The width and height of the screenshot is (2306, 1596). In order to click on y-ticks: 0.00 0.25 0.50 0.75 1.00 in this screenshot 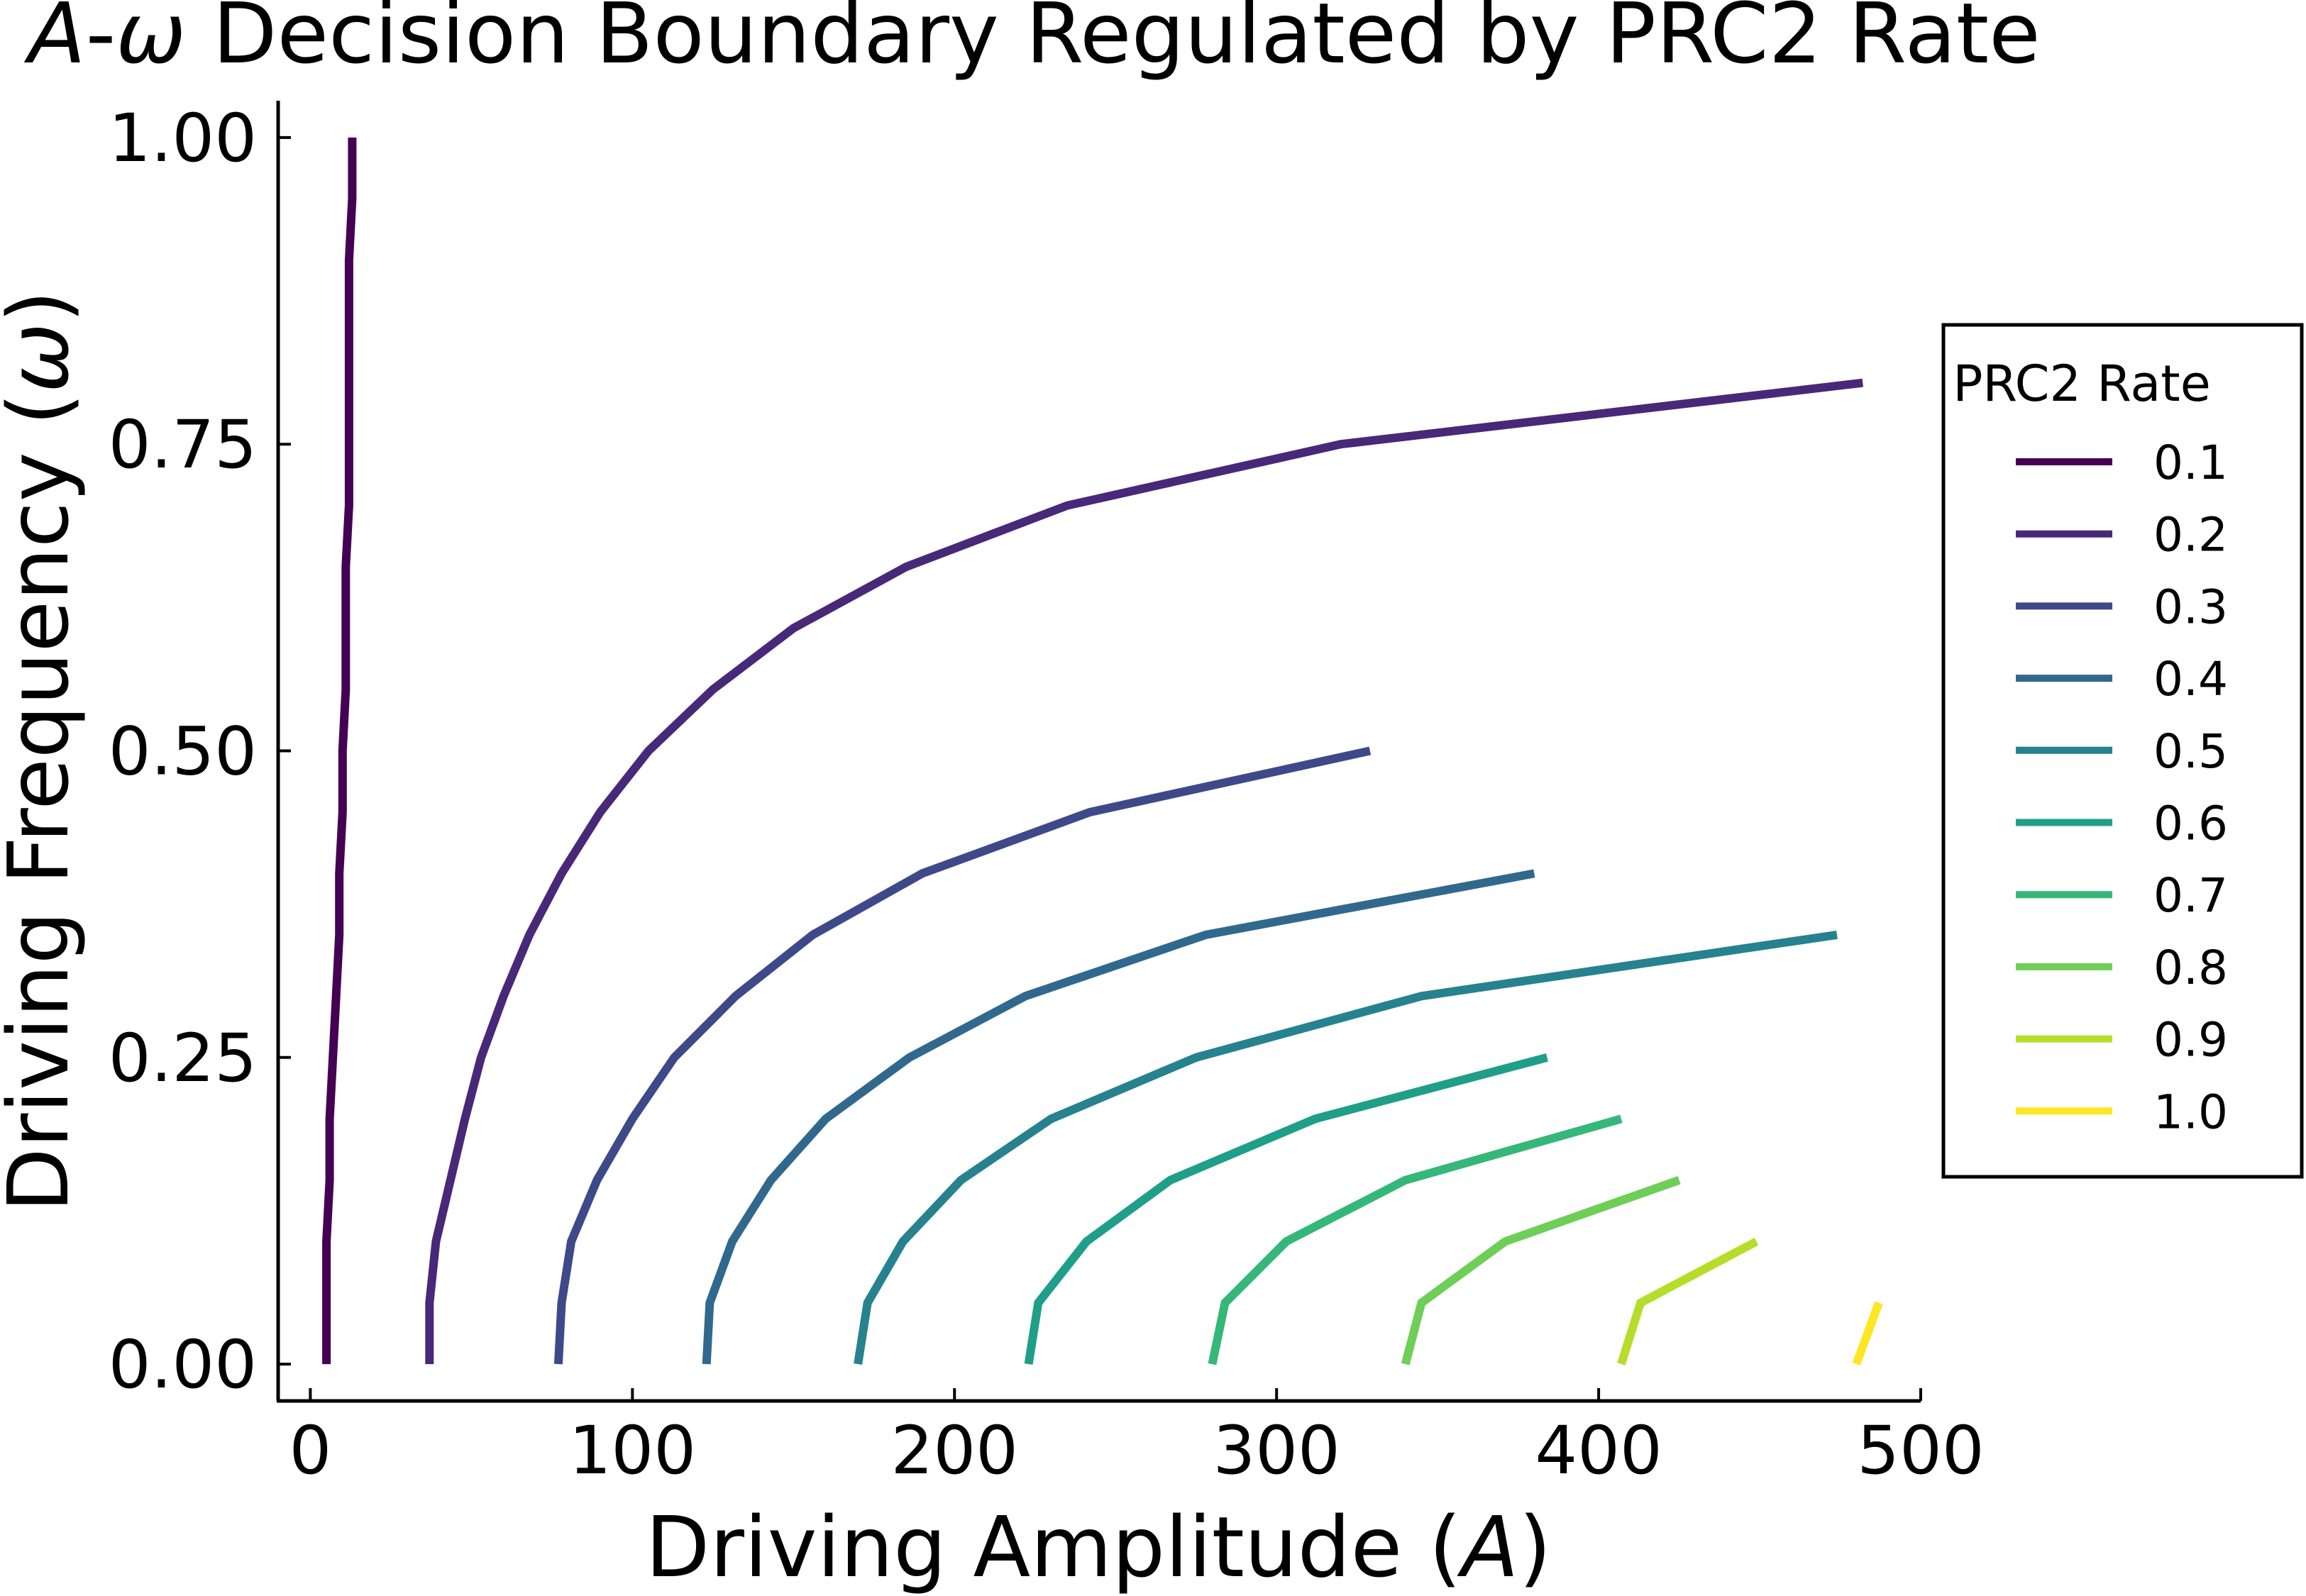, I will do `click(200, 752)`.